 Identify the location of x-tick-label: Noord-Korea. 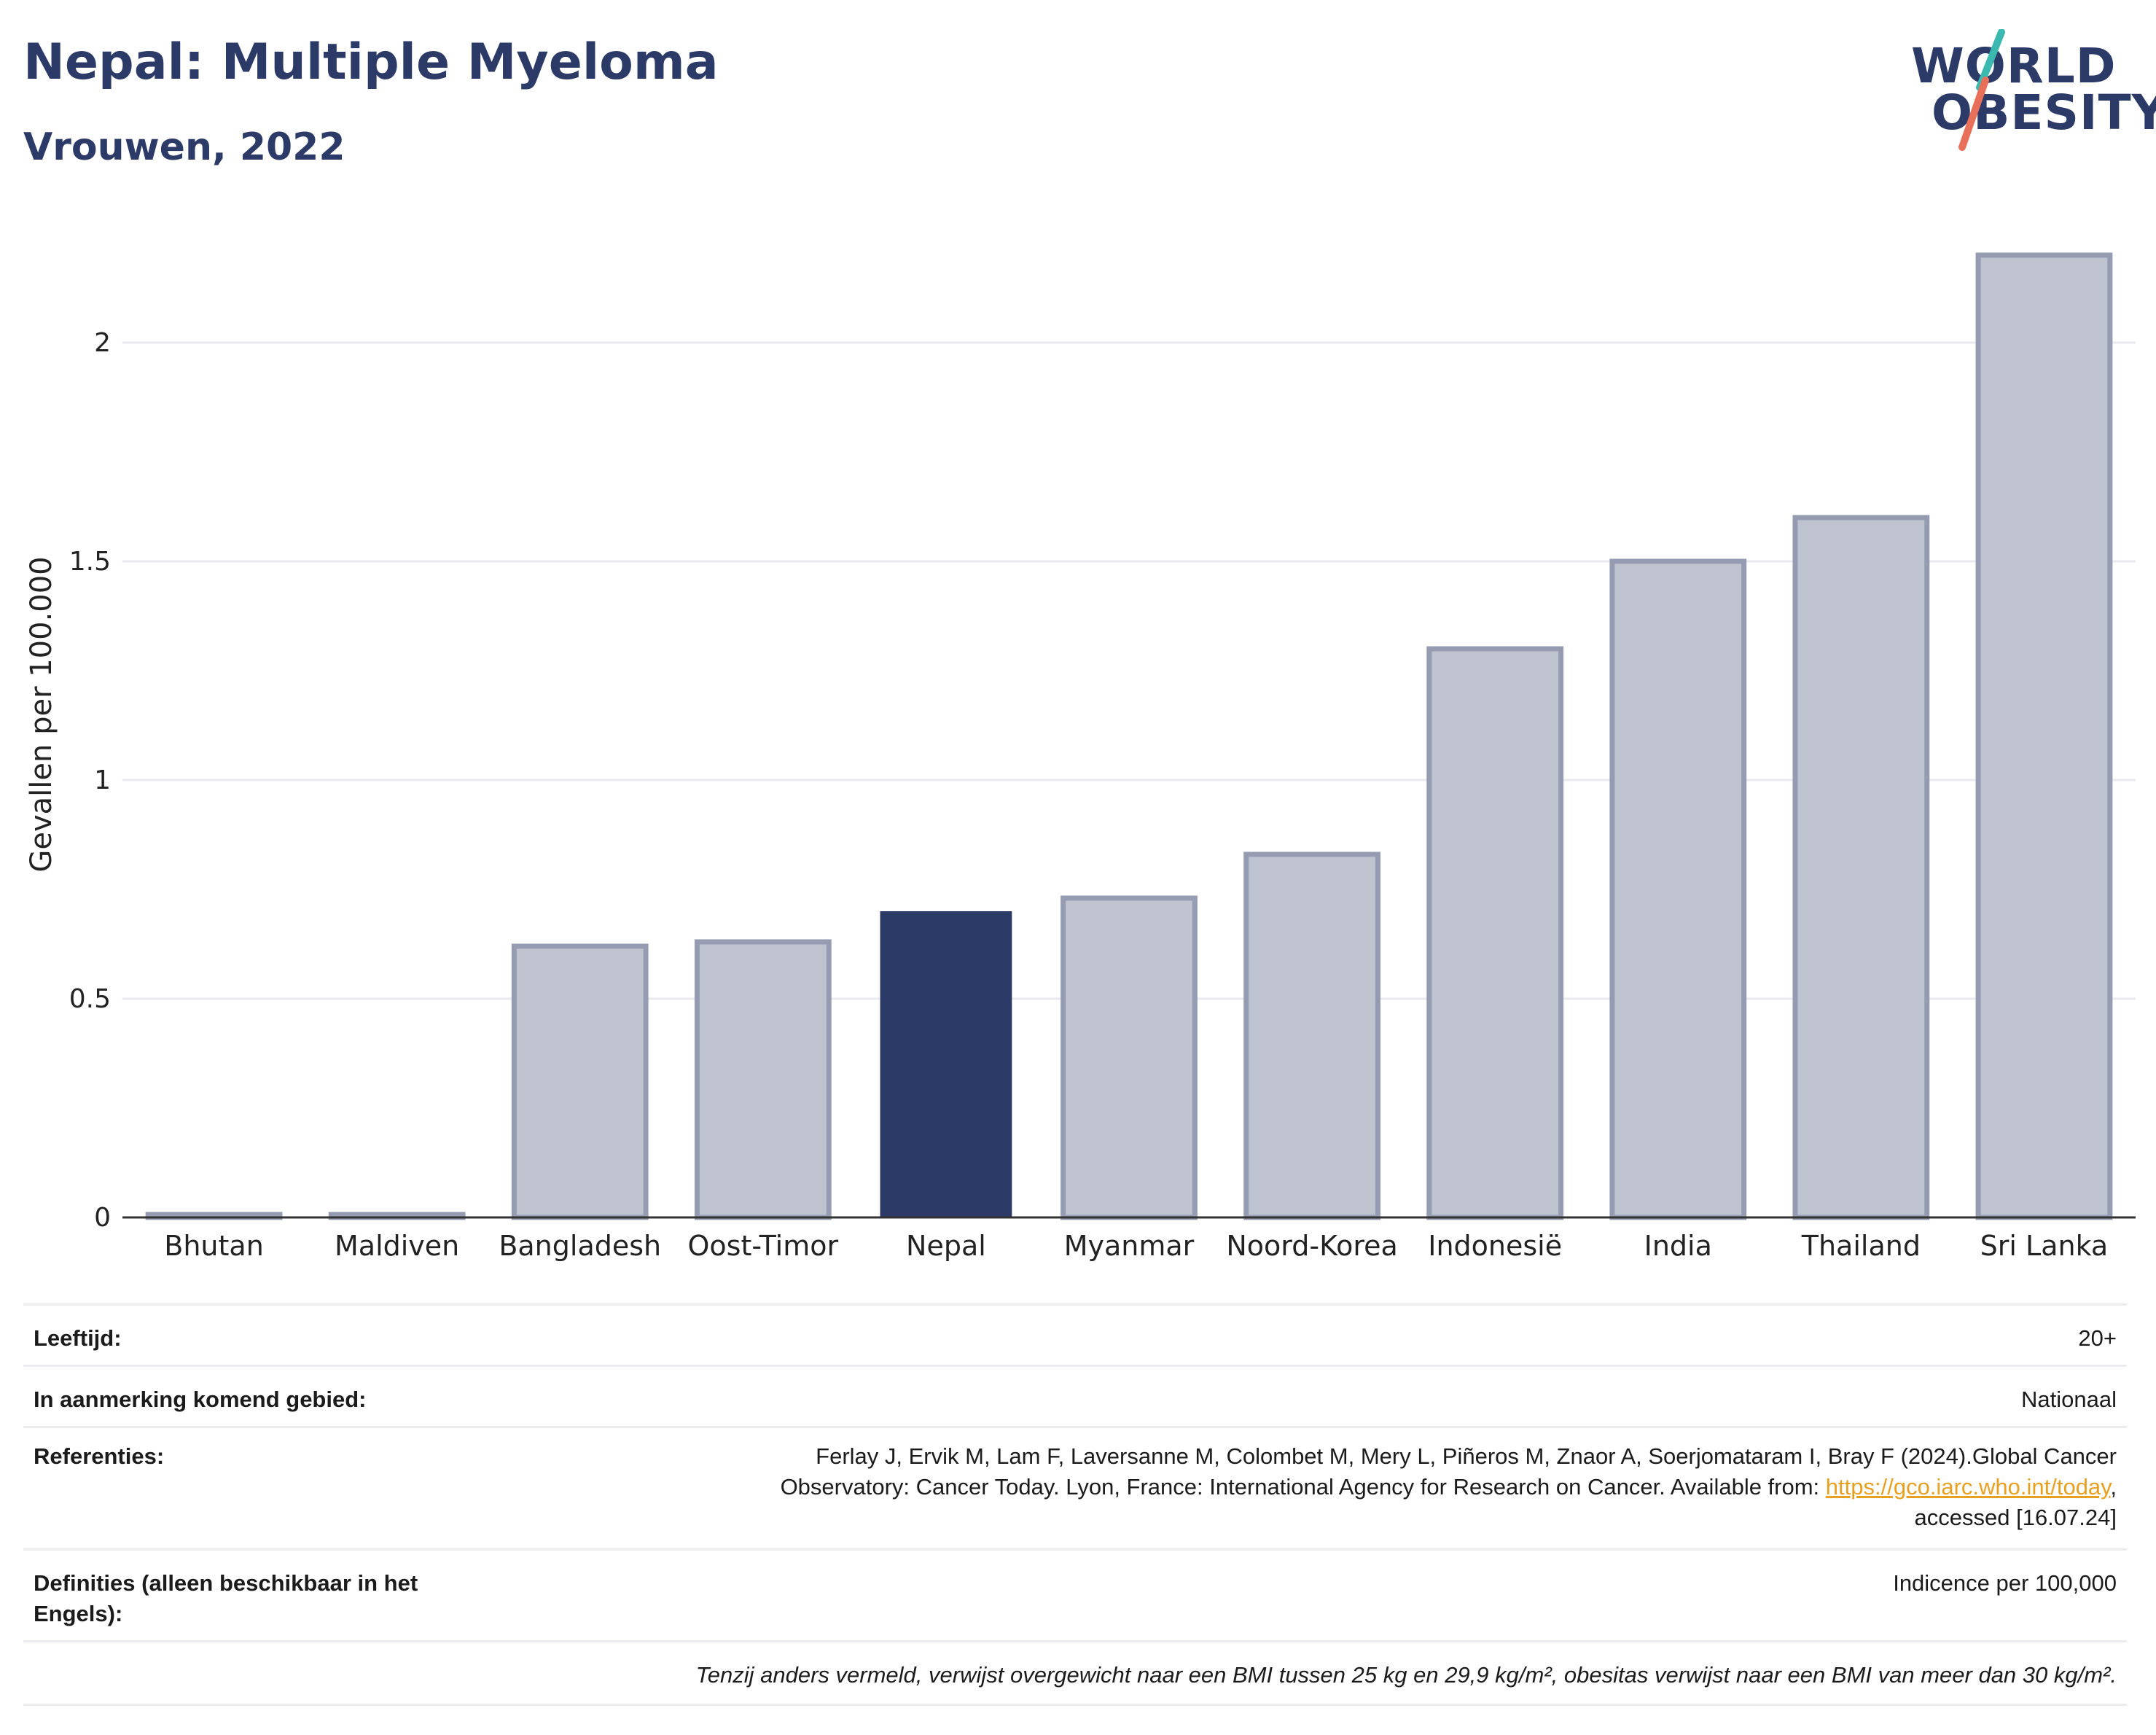
(1311, 1245).